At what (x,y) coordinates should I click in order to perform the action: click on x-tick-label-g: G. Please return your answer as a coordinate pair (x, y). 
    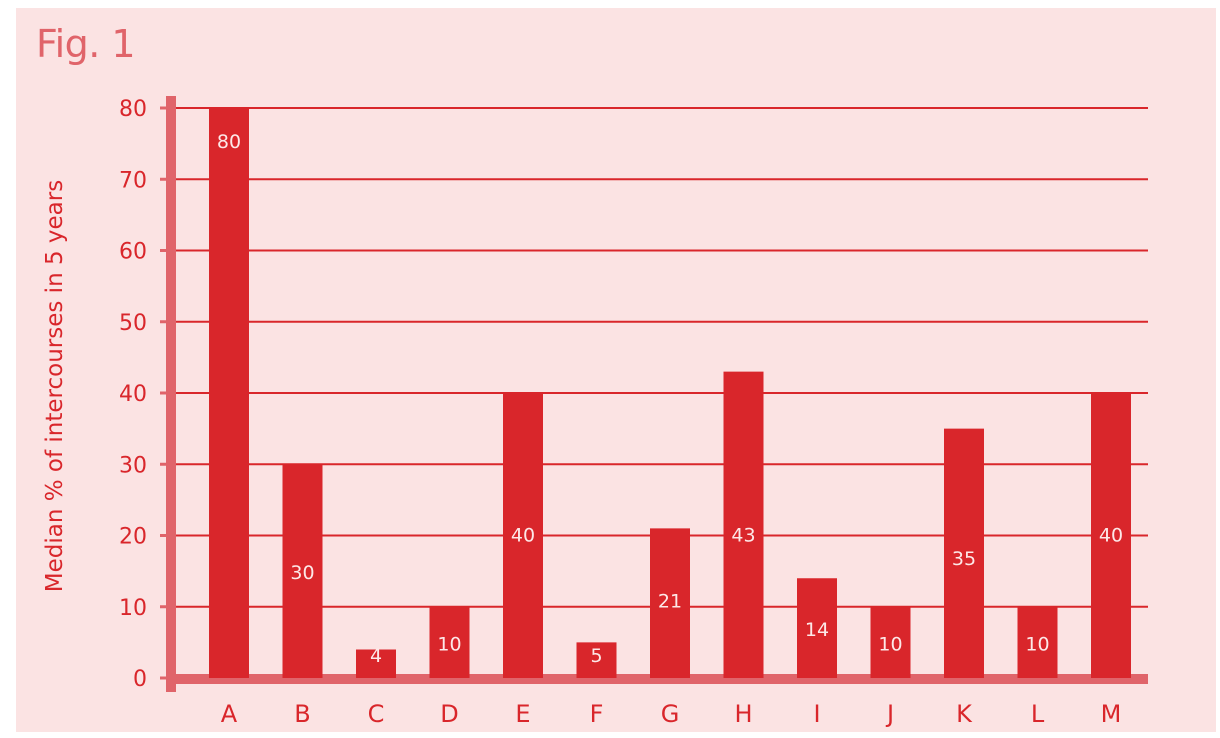
    Looking at the image, I should click on (670, 714).